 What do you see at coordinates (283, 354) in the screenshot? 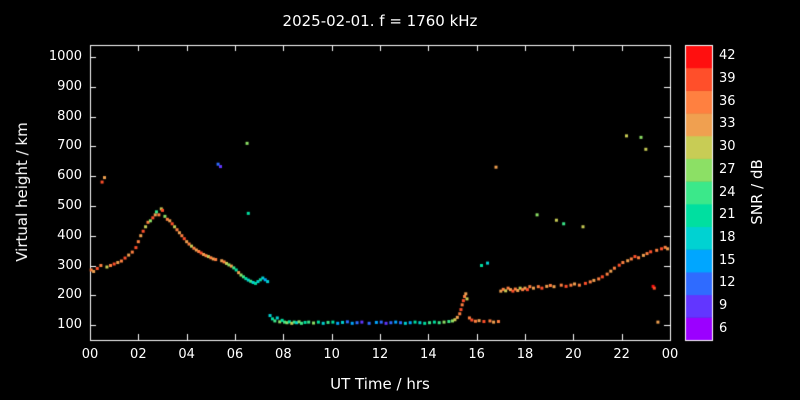
I see `x-tick-label: 08` at bounding box center [283, 354].